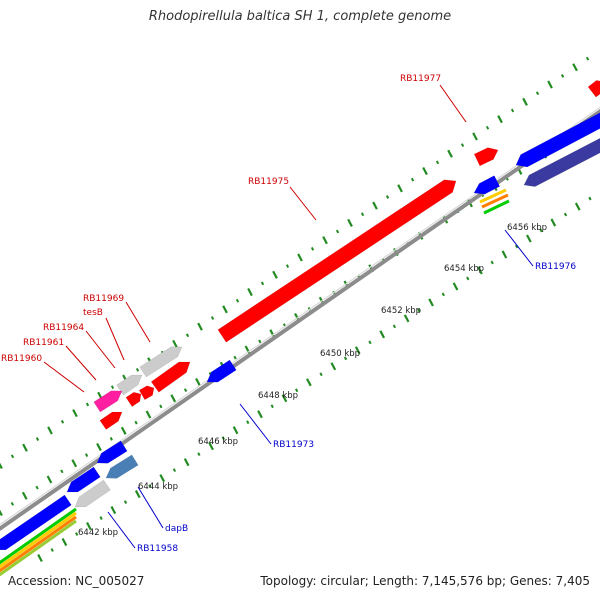  What do you see at coordinates (112, 452) in the screenshot?
I see `gene-reverse-a` at bounding box center [112, 452].